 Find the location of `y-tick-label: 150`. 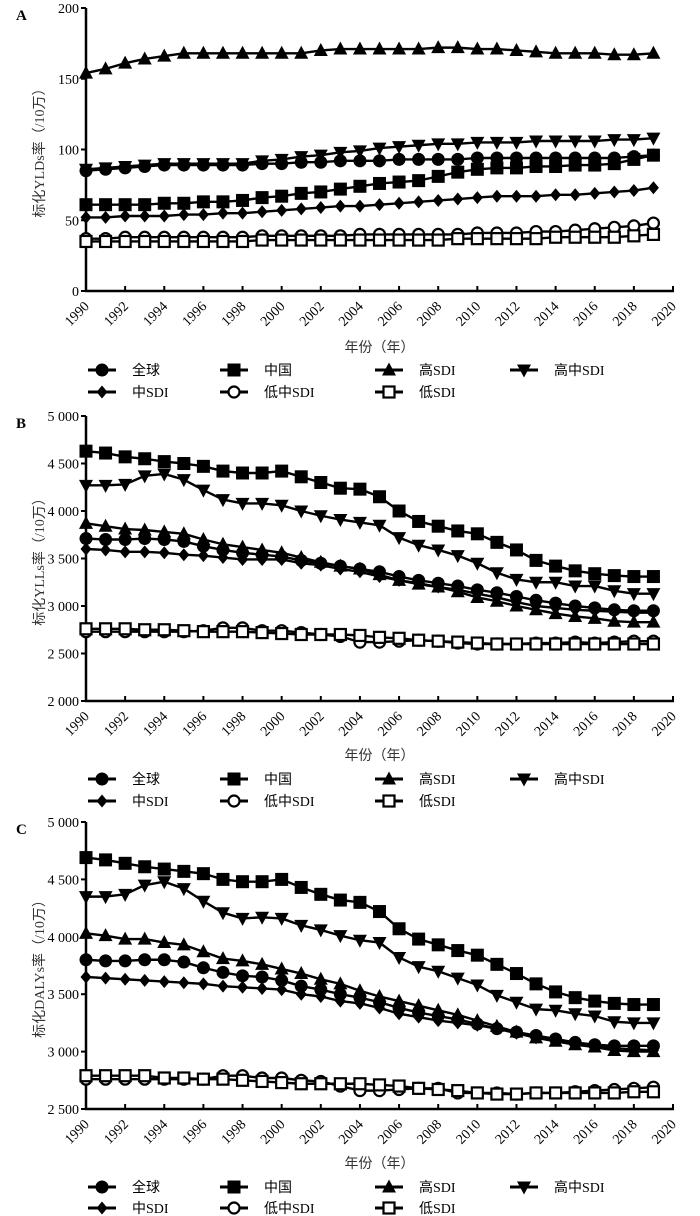

y-tick-label: 150 is located at coordinates (68, 80).